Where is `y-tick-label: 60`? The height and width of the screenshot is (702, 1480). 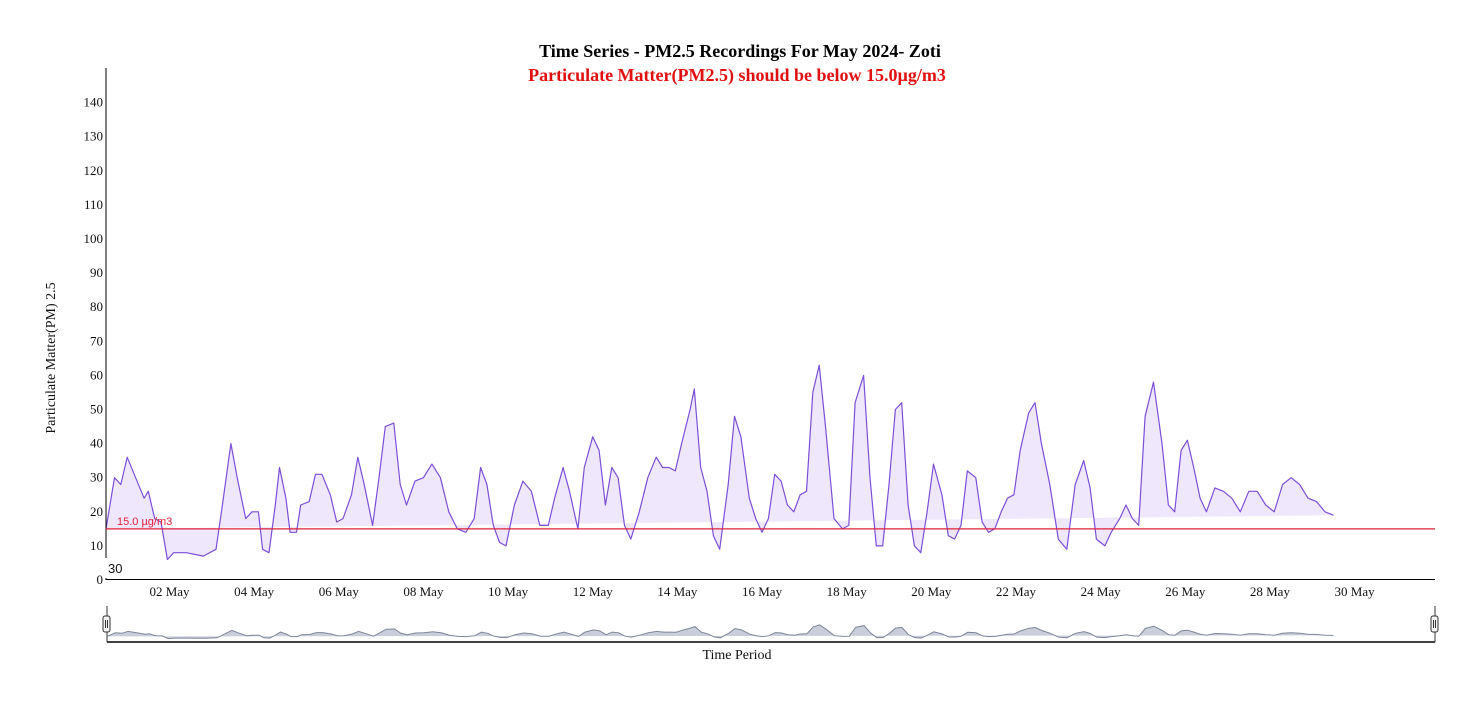
y-tick-label: 60 is located at coordinates (96, 374).